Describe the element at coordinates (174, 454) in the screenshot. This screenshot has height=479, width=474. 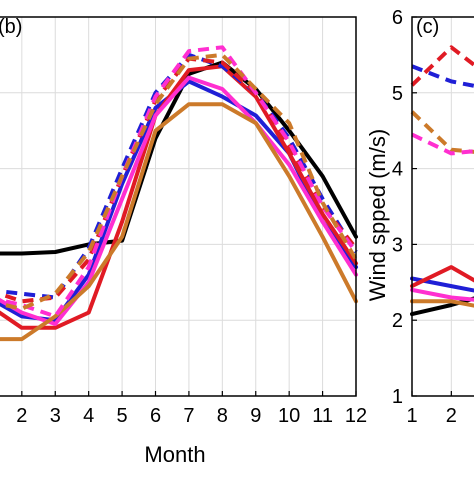
I see `x-axis-label: Month` at that location.